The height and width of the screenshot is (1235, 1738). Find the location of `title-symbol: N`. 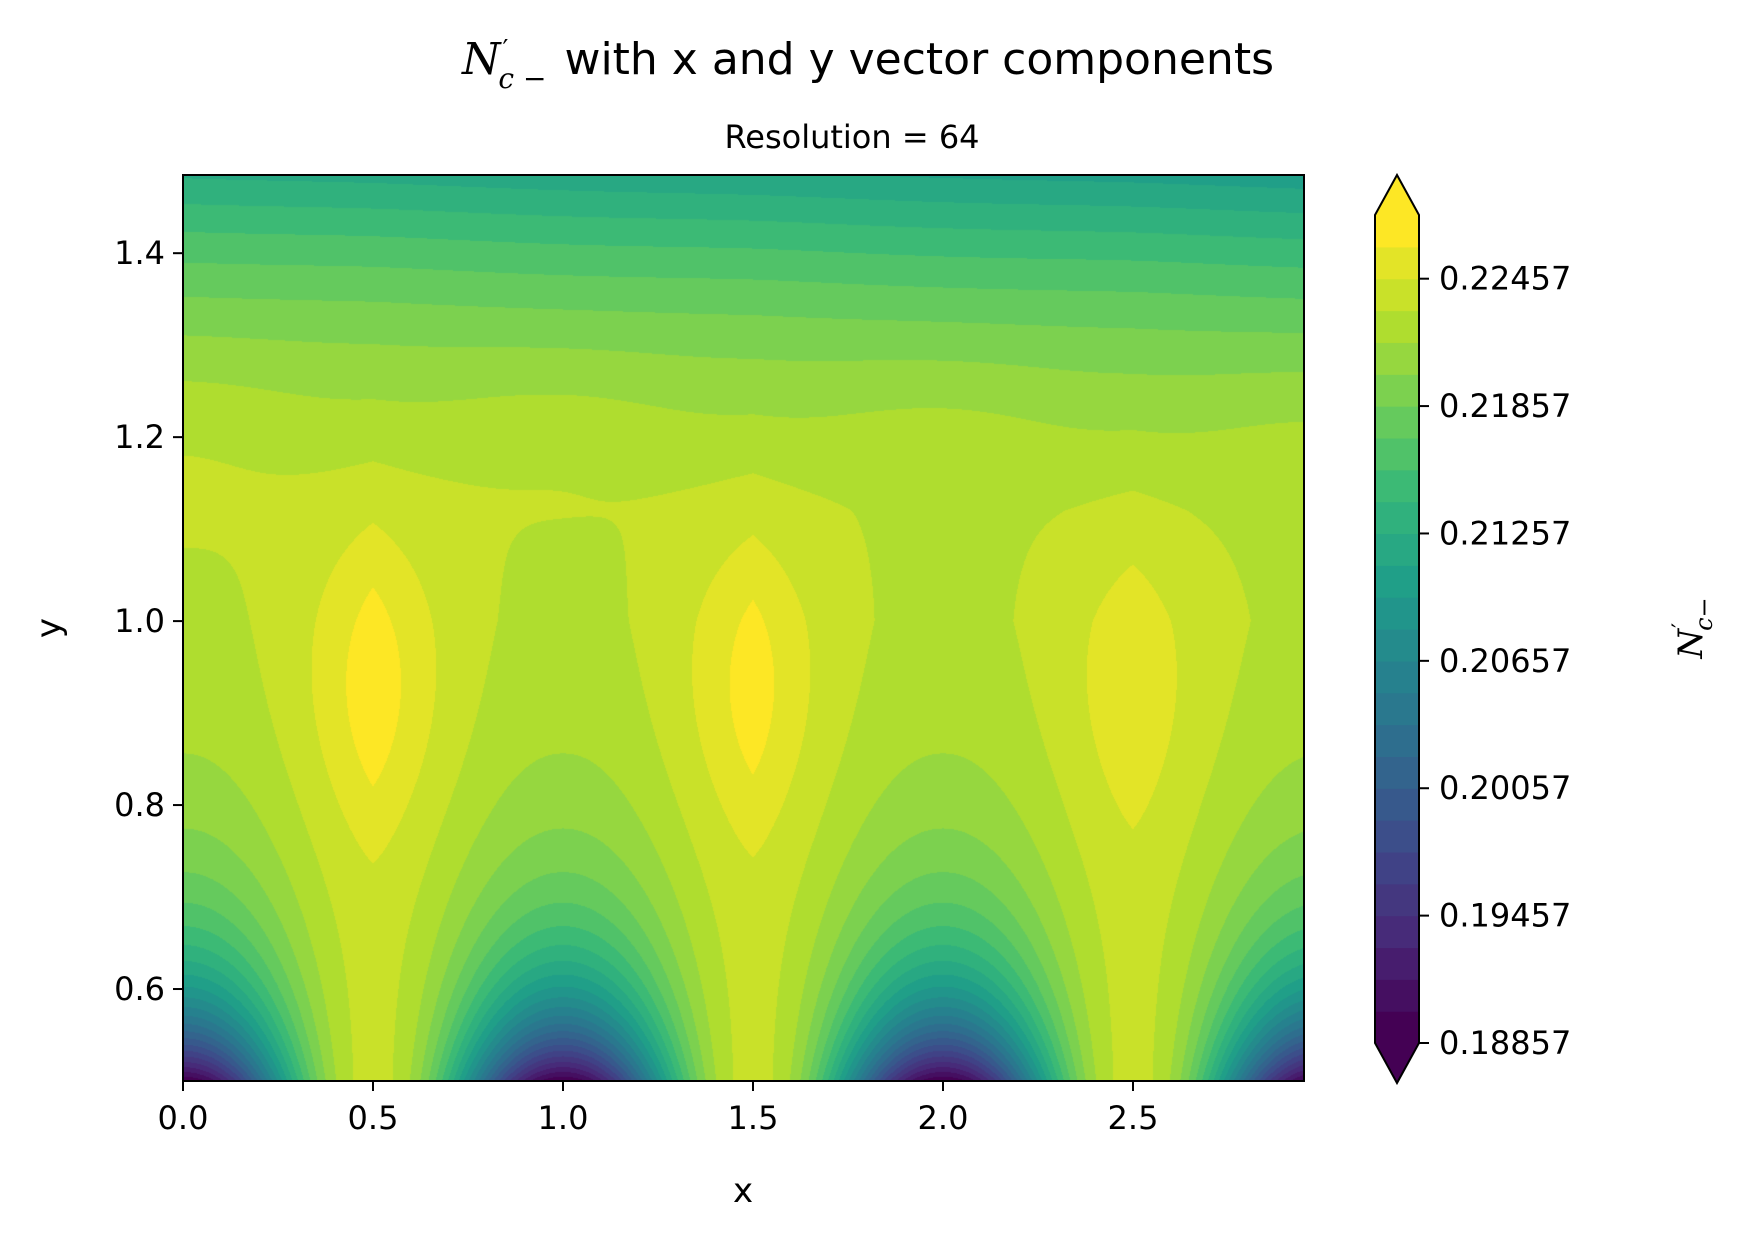

title-symbol: N is located at coordinates (481, 59).